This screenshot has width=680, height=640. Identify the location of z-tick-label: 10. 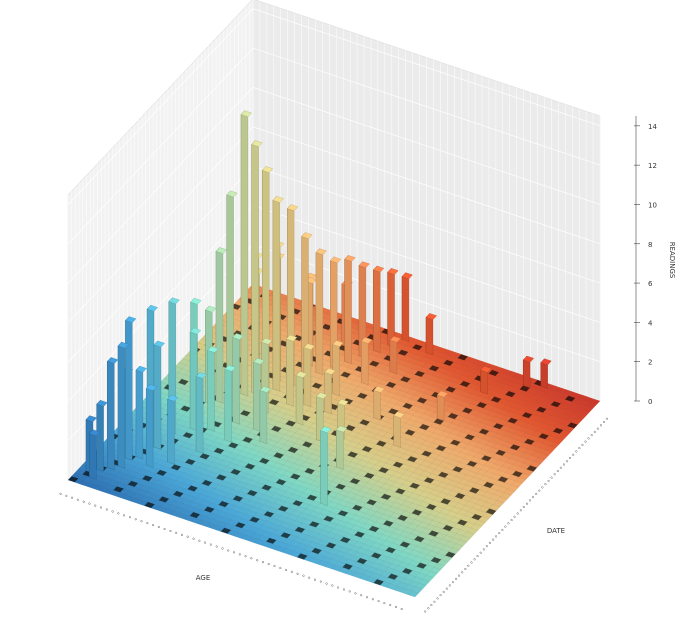
(652, 205).